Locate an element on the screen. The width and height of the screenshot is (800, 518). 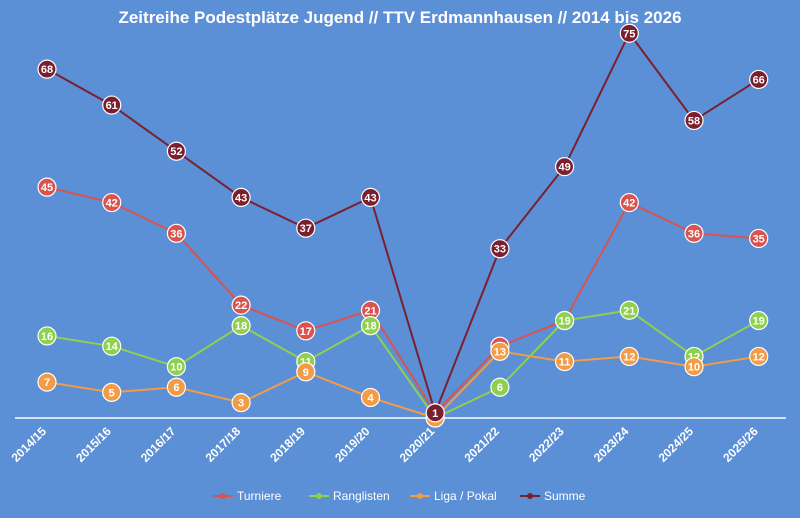
data-label-ranglisten-2: 10 is located at coordinates (176, 368).